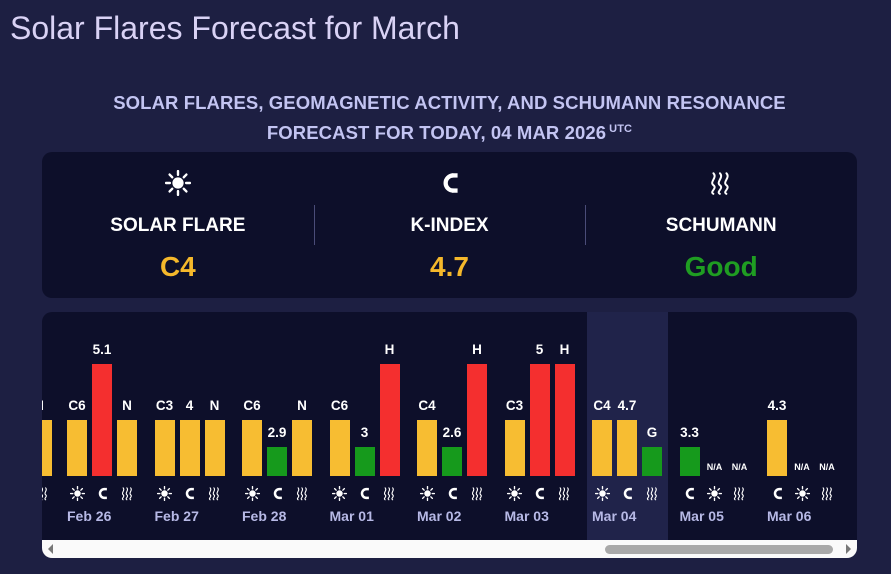 This screenshot has width=891, height=574. I want to click on summary-stat-solar-flare: SOLAR FLARE C4, so click(178, 225).